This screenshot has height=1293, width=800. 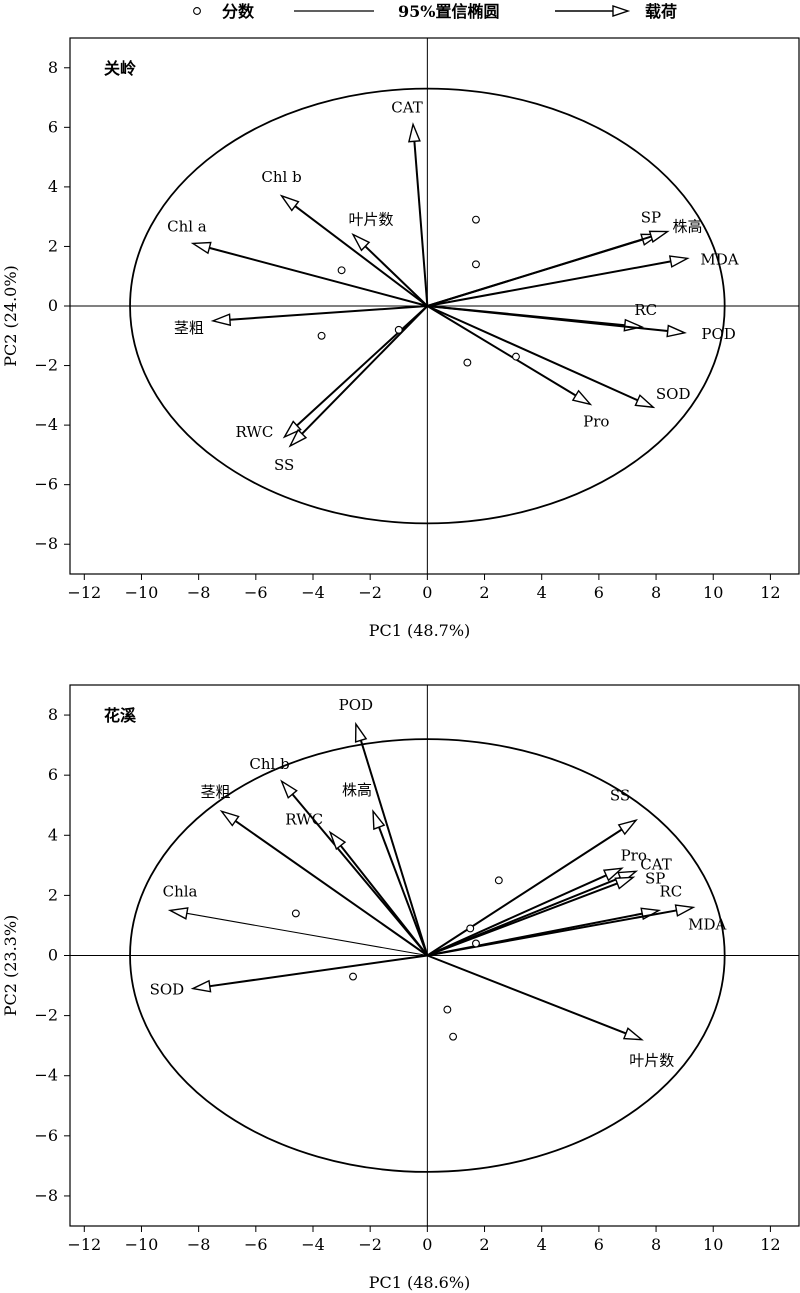 I want to click on loading-label: RC, so click(x=671, y=891).